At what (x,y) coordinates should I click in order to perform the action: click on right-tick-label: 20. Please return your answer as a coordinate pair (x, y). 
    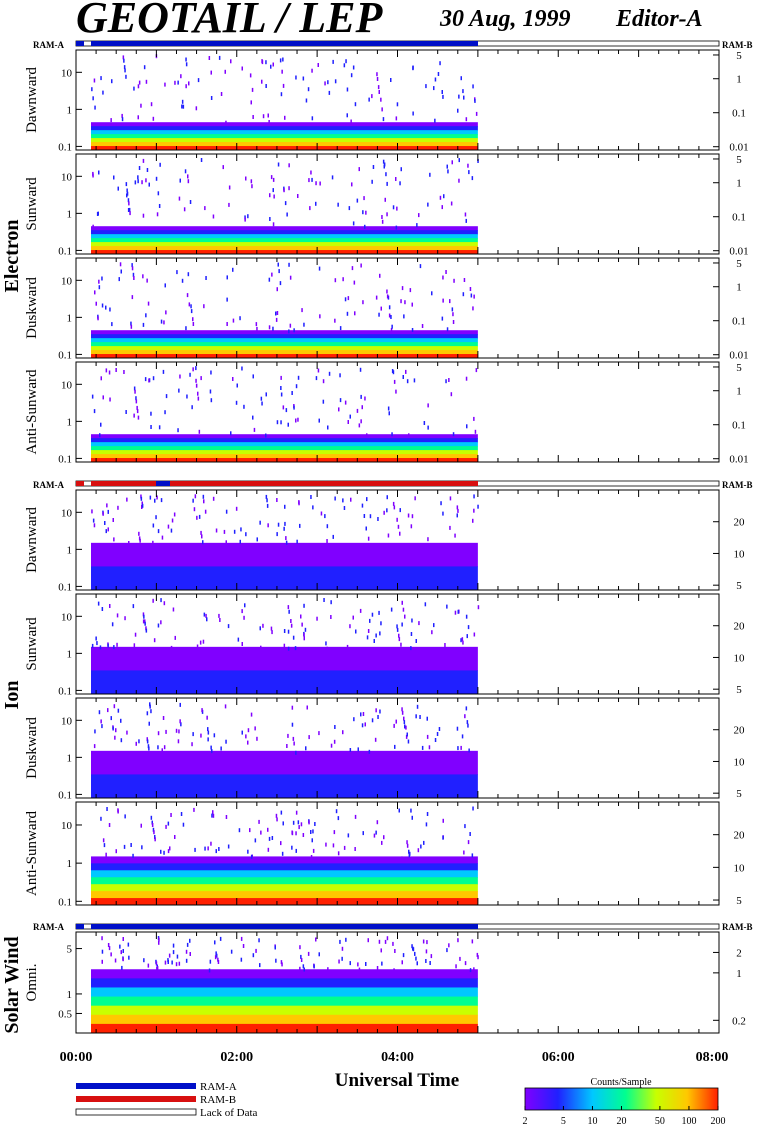
    Looking at the image, I should click on (740, 731).